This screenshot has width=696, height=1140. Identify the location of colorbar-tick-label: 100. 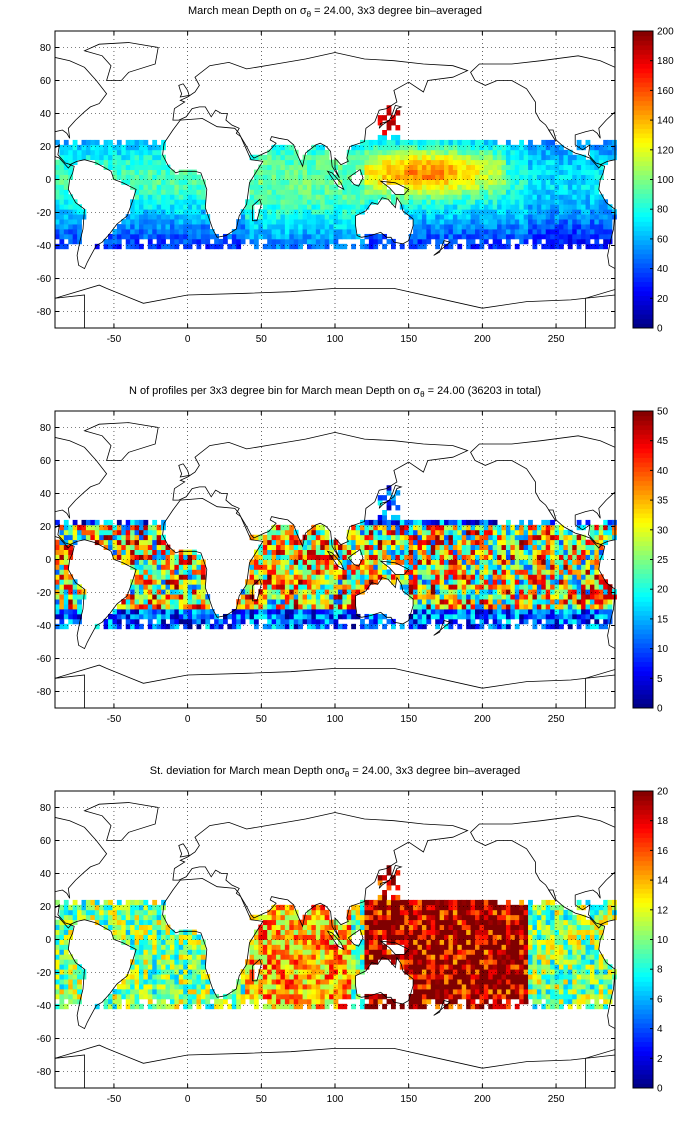
(665, 180).